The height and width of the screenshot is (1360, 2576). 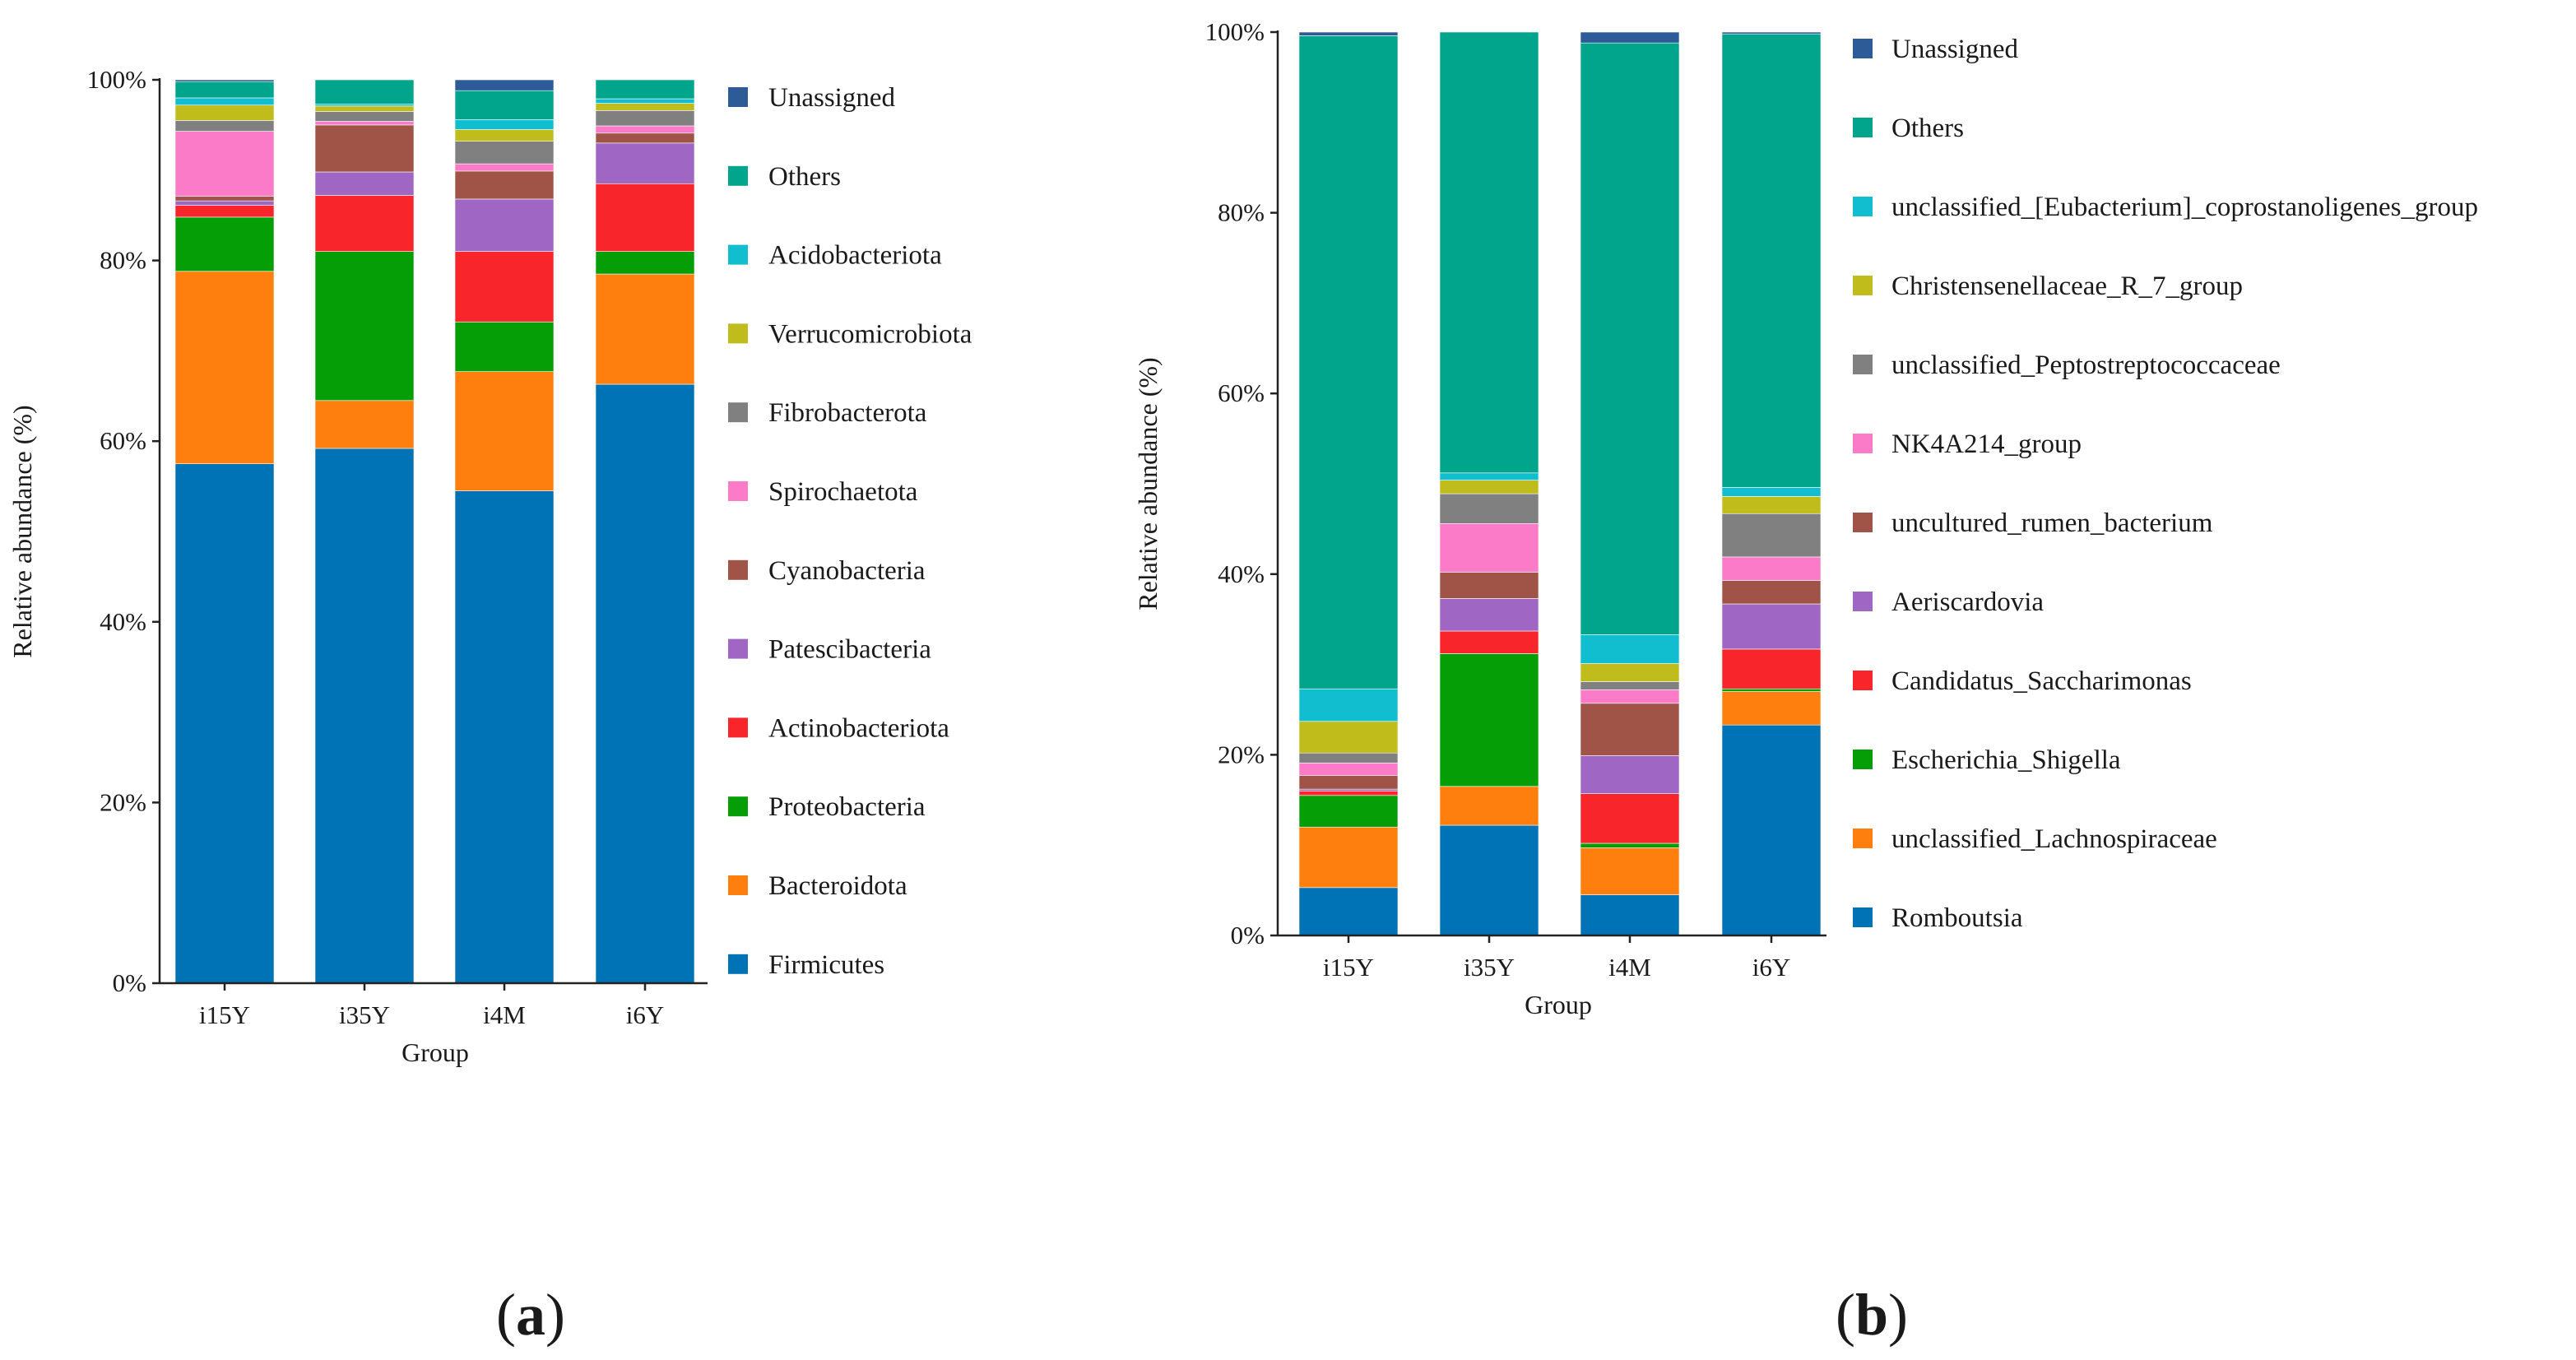 What do you see at coordinates (124, 531) in the screenshot?
I see `y-ticks-a: 0% 20% 40% 60% 80% 100%` at bounding box center [124, 531].